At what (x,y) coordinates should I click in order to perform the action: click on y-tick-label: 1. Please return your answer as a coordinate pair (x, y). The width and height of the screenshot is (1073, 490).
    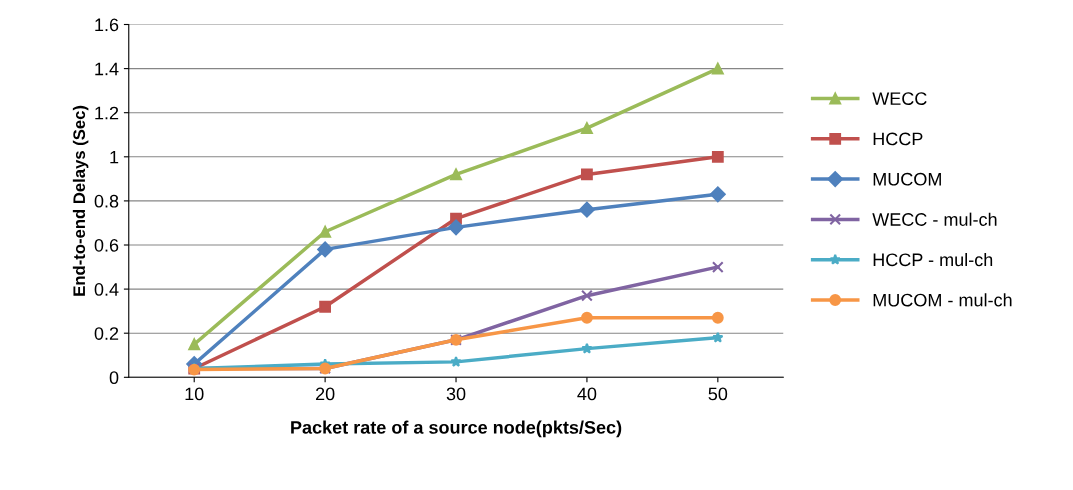
    Looking at the image, I should click on (114, 157).